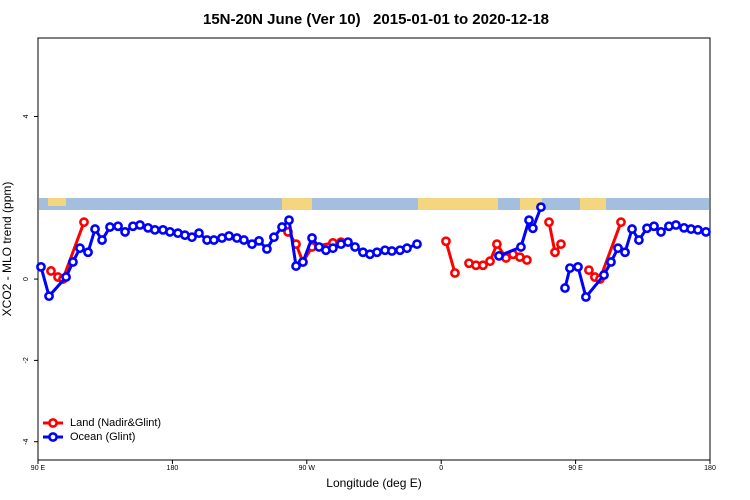 The height and width of the screenshot is (500, 750). What do you see at coordinates (26, 441) in the screenshot?
I see `y-tick-label: -4` at bounding box center [26, 441].